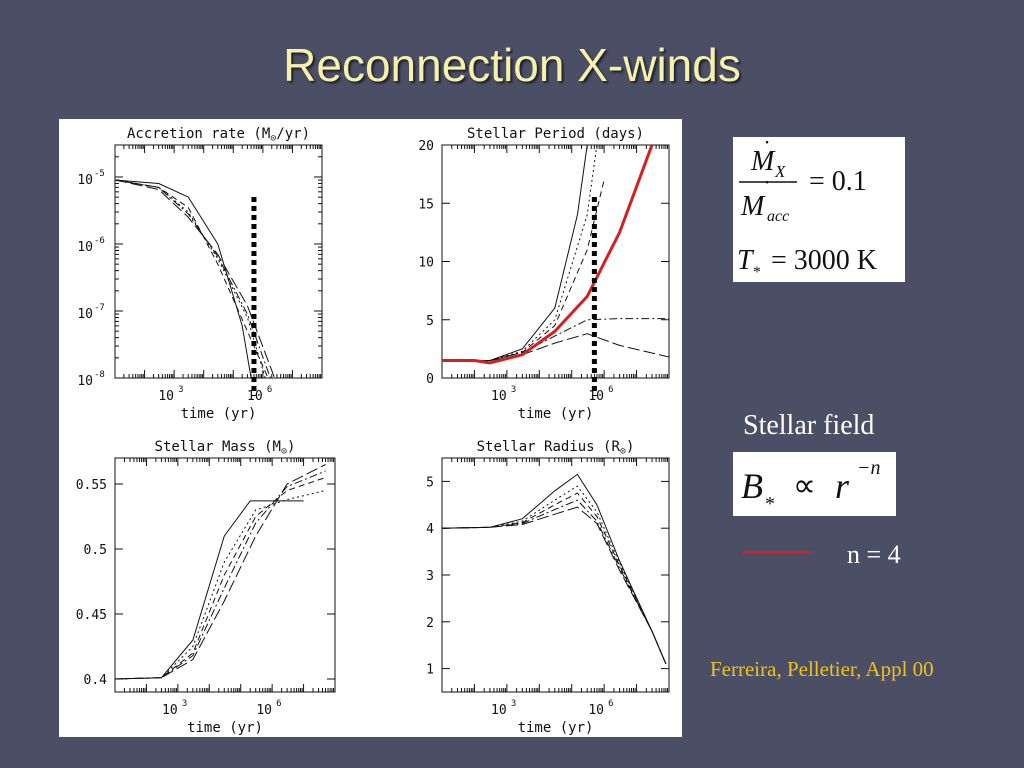 Image resolution: width=1024 pixels, height=768 pixels. I want to click on eq-num: M, so click(763, 161).